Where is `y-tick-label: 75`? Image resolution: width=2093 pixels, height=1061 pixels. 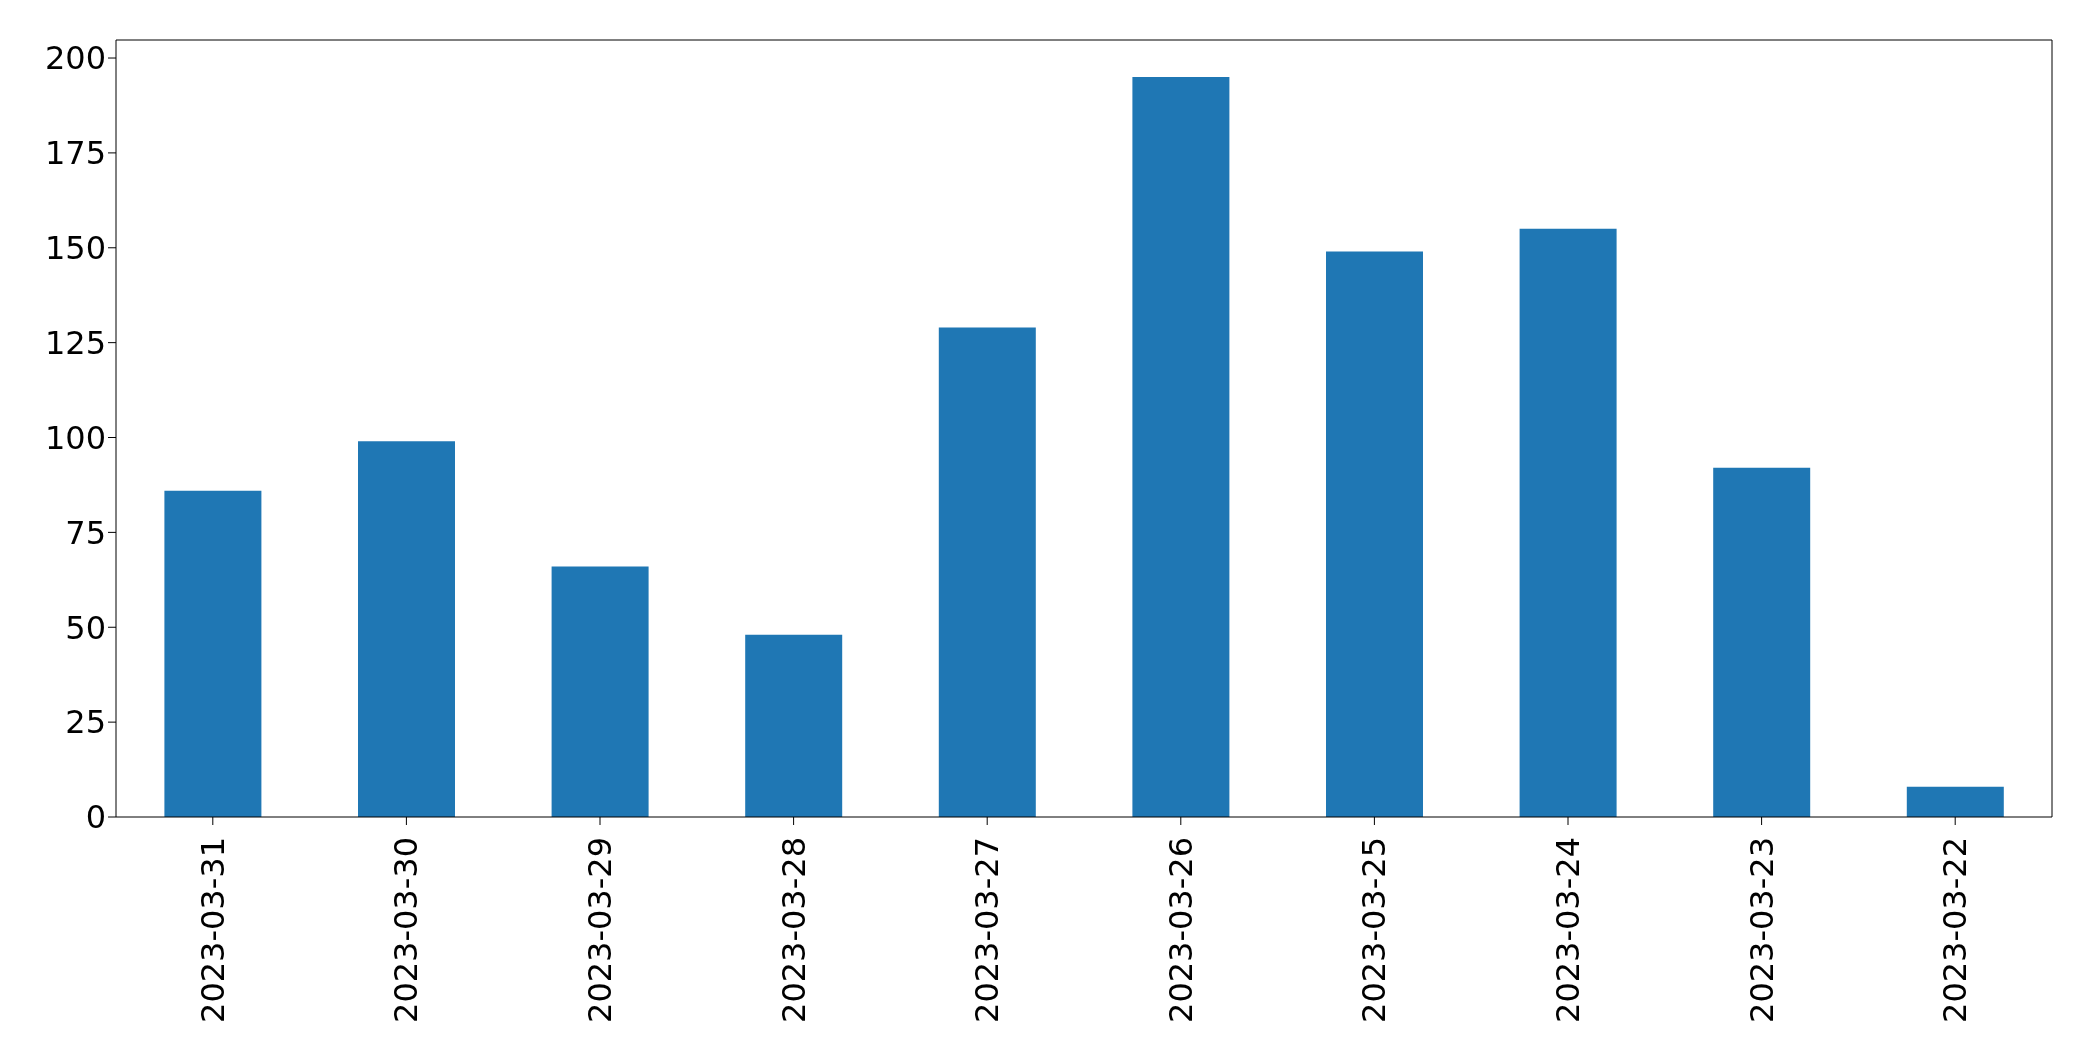
y-tick-label: 75 is located at coordinates (85, 532).